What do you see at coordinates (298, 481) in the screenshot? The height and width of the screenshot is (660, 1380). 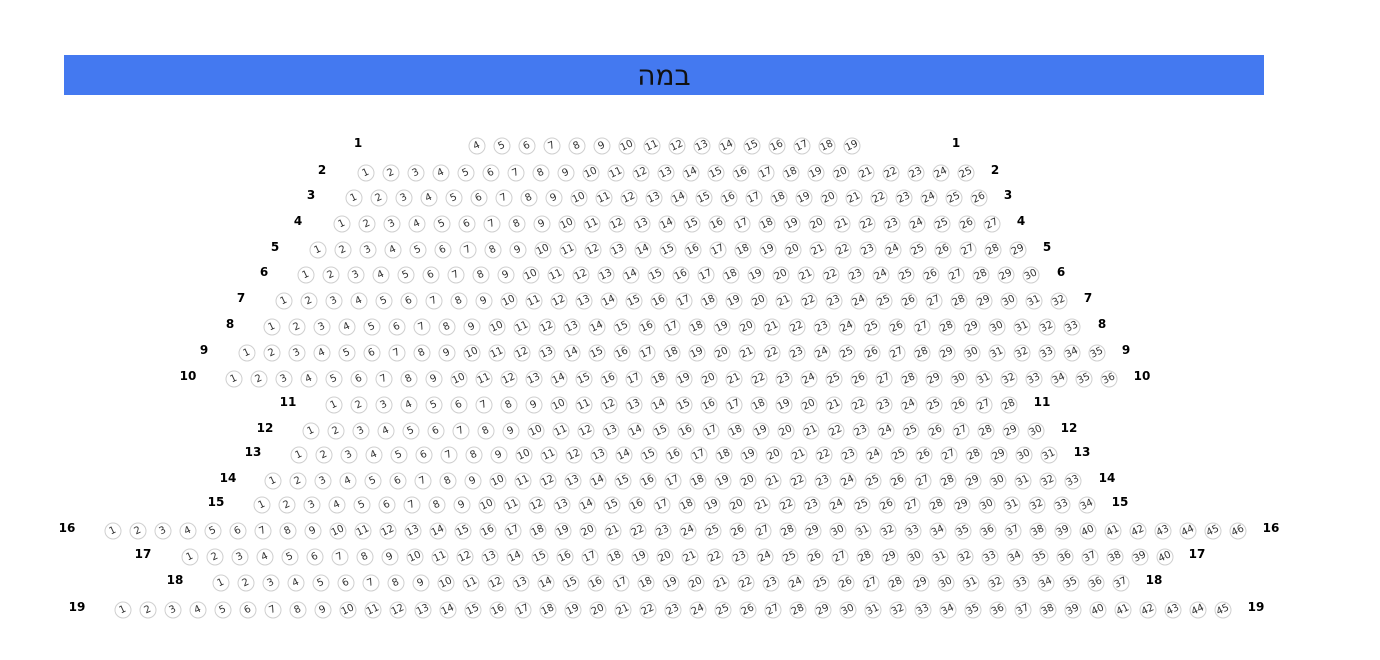 I see `seat-row-14-2: 2` at bounding box center [298, 481].